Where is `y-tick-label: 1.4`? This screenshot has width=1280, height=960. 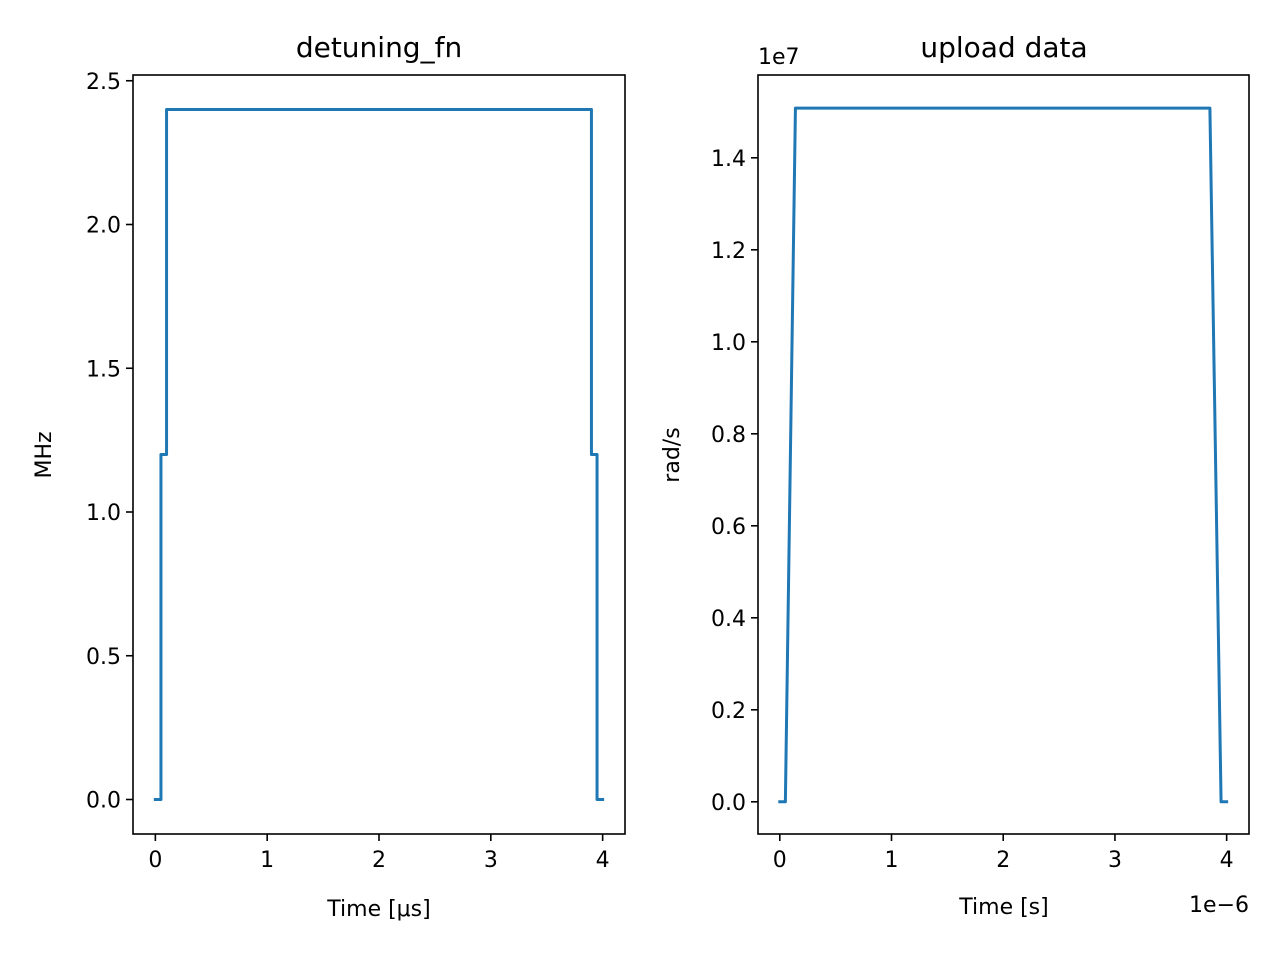
y-tick-label: 1.4 is located at coordinates (728, 159).